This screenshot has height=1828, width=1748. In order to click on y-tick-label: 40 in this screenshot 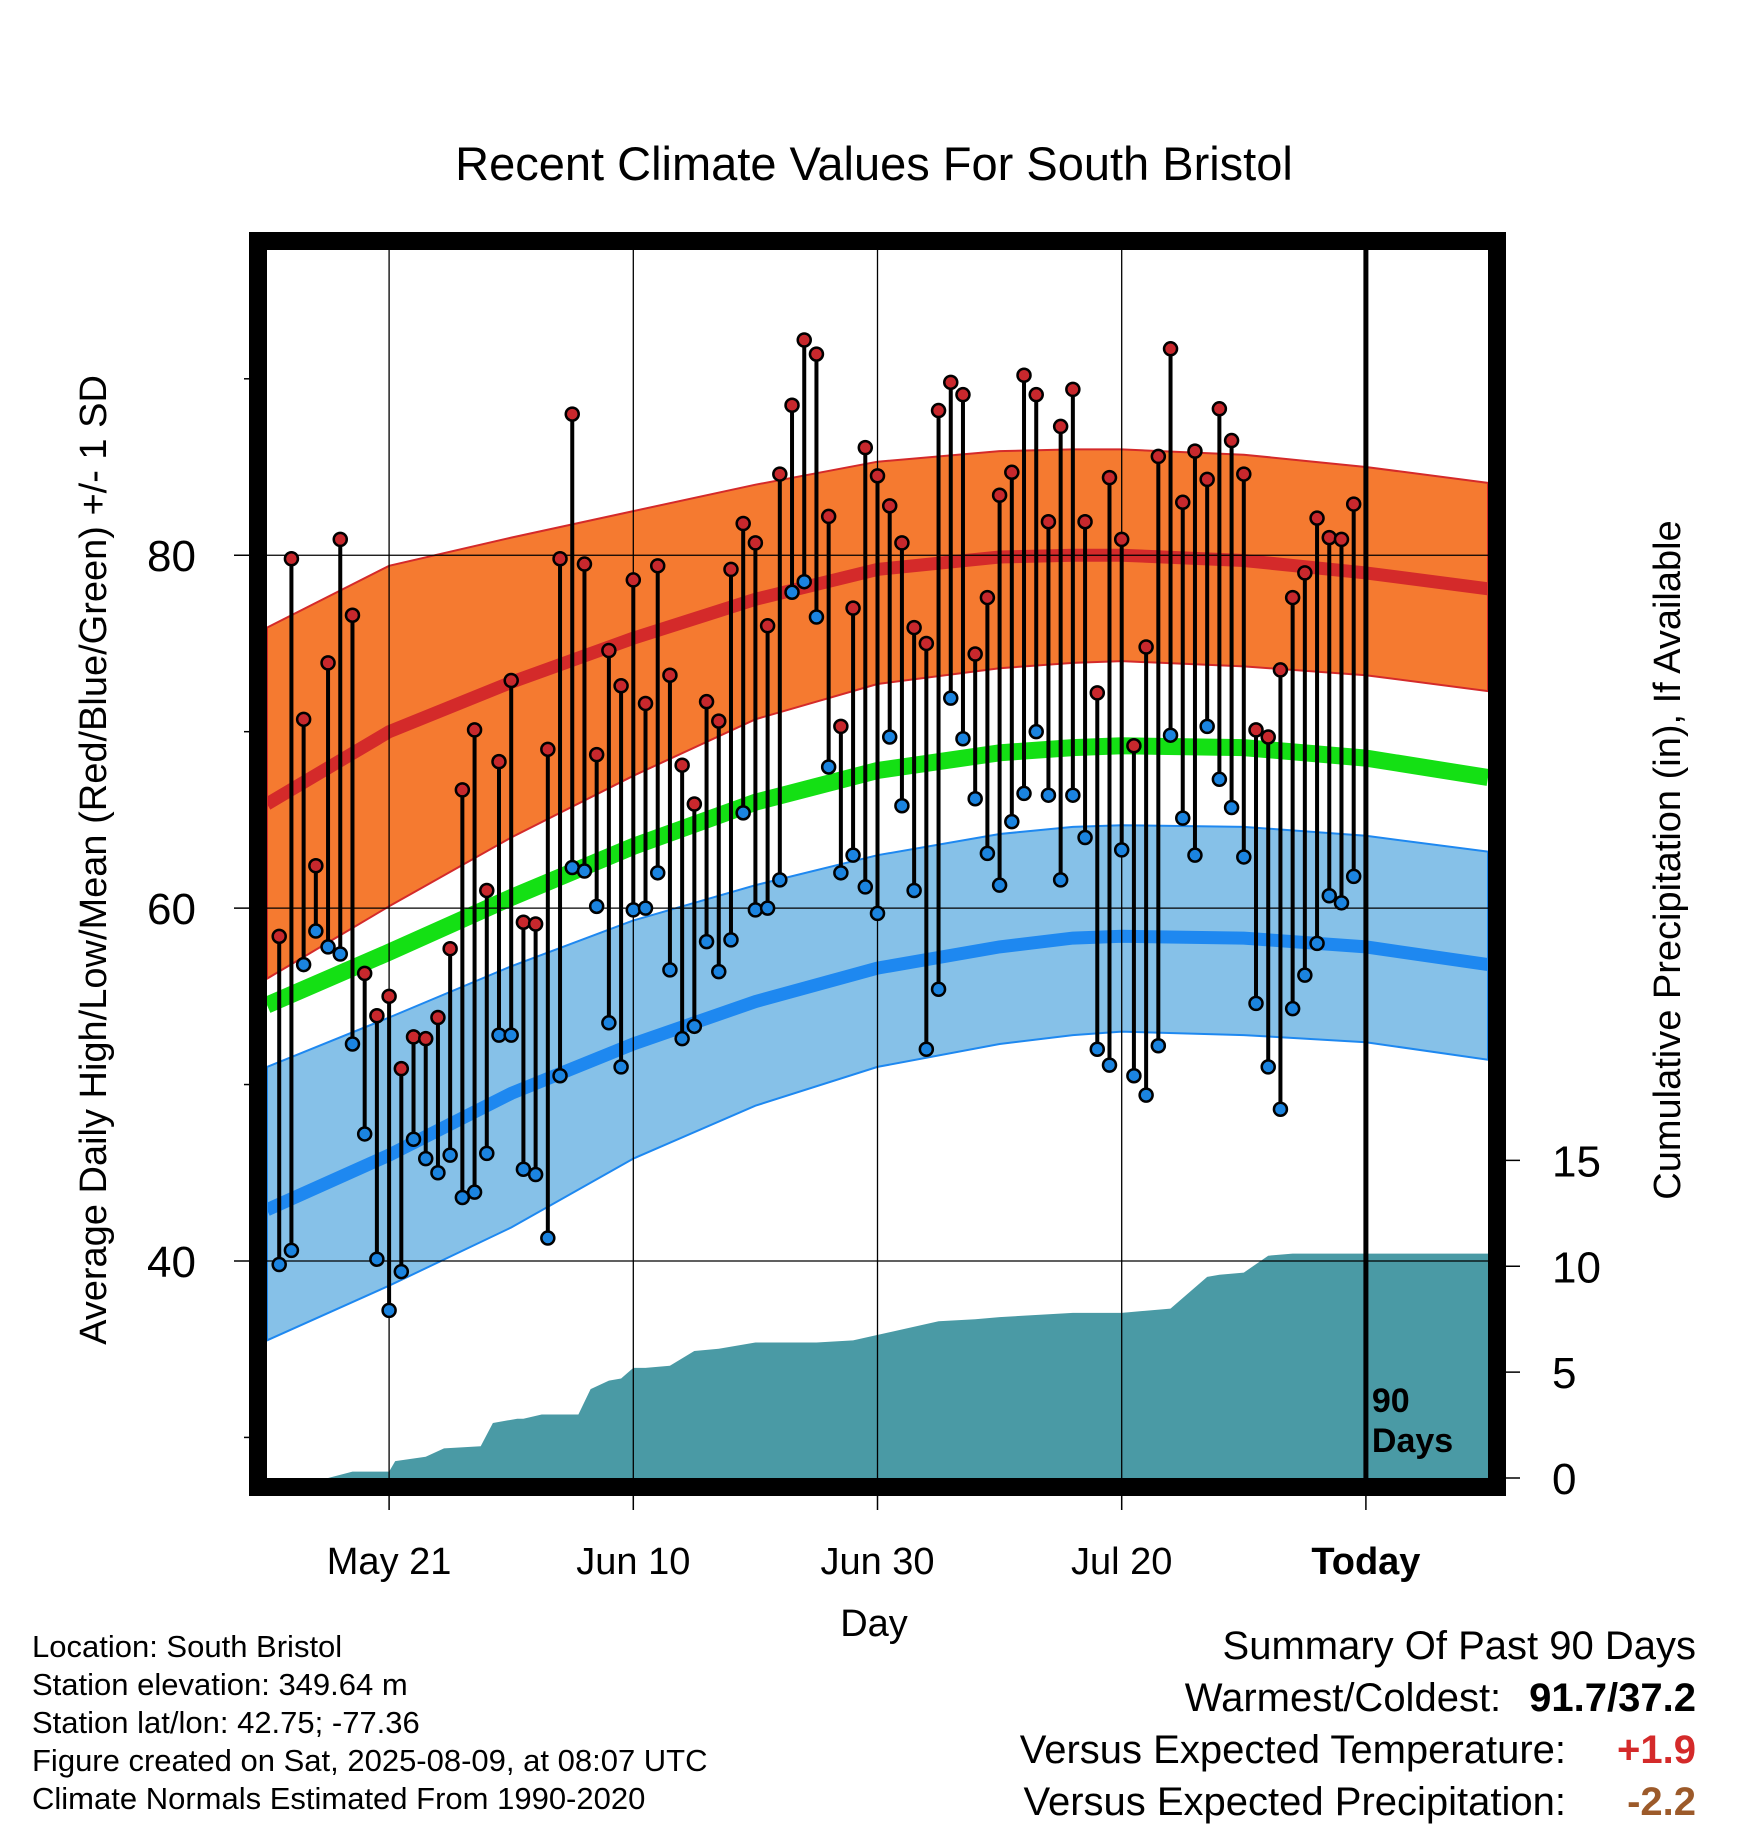, I will do `click(171, 1262)`.